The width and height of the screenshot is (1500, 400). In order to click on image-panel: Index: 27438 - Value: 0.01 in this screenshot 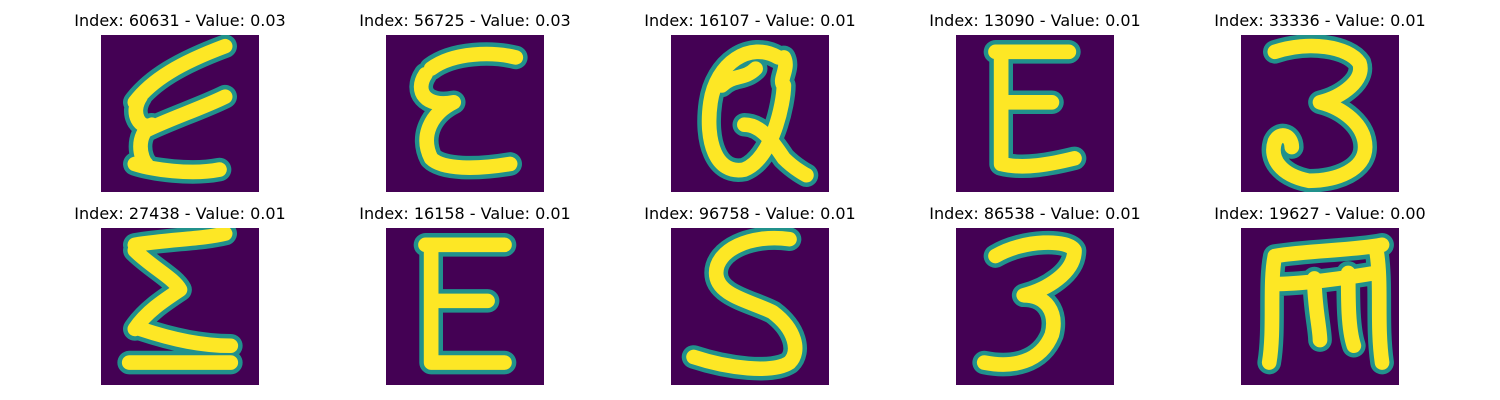, I will do `click(180, 299)`.